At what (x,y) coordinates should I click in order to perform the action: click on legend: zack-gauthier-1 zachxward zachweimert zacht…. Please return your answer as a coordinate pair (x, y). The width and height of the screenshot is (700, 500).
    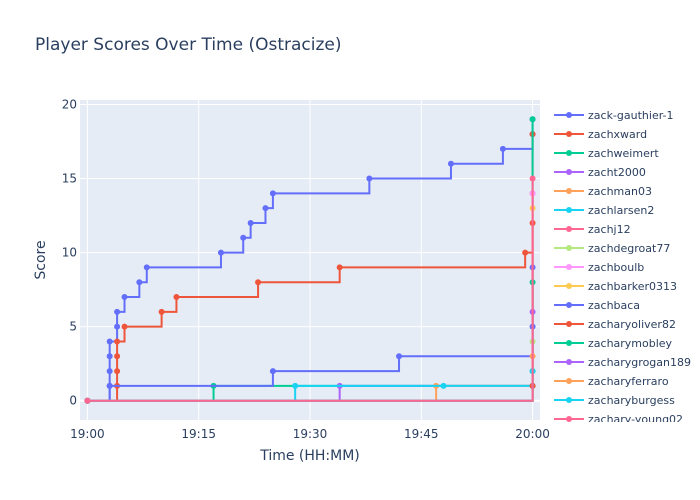
    Looking at the image, I should click on (622, 267).